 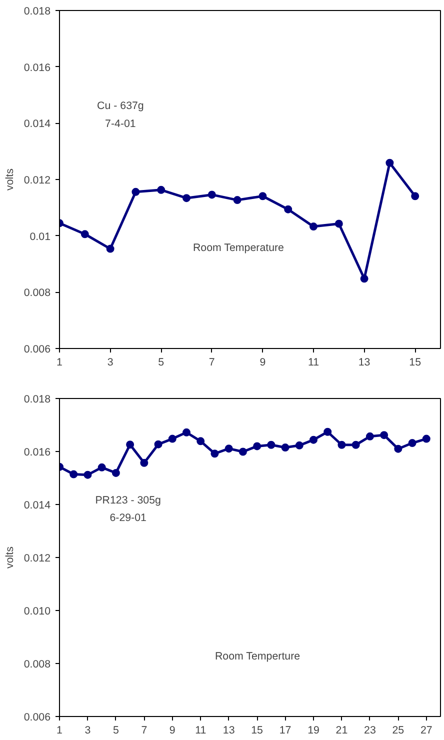 What do you see at coordinates (128, 518) in the screenshot?
I see `annotation: 6-29-01` at bounding box center [128, 518].